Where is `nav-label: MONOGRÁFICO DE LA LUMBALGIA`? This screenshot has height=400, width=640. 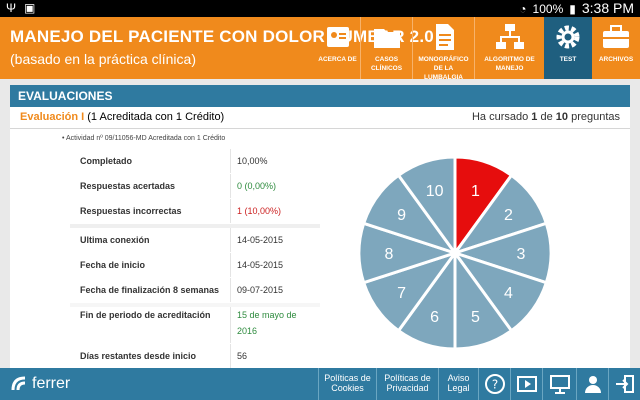
nav-label: MONOGRÁFICO DE LA LUMBALGIA is located at coordinates (443, 68).